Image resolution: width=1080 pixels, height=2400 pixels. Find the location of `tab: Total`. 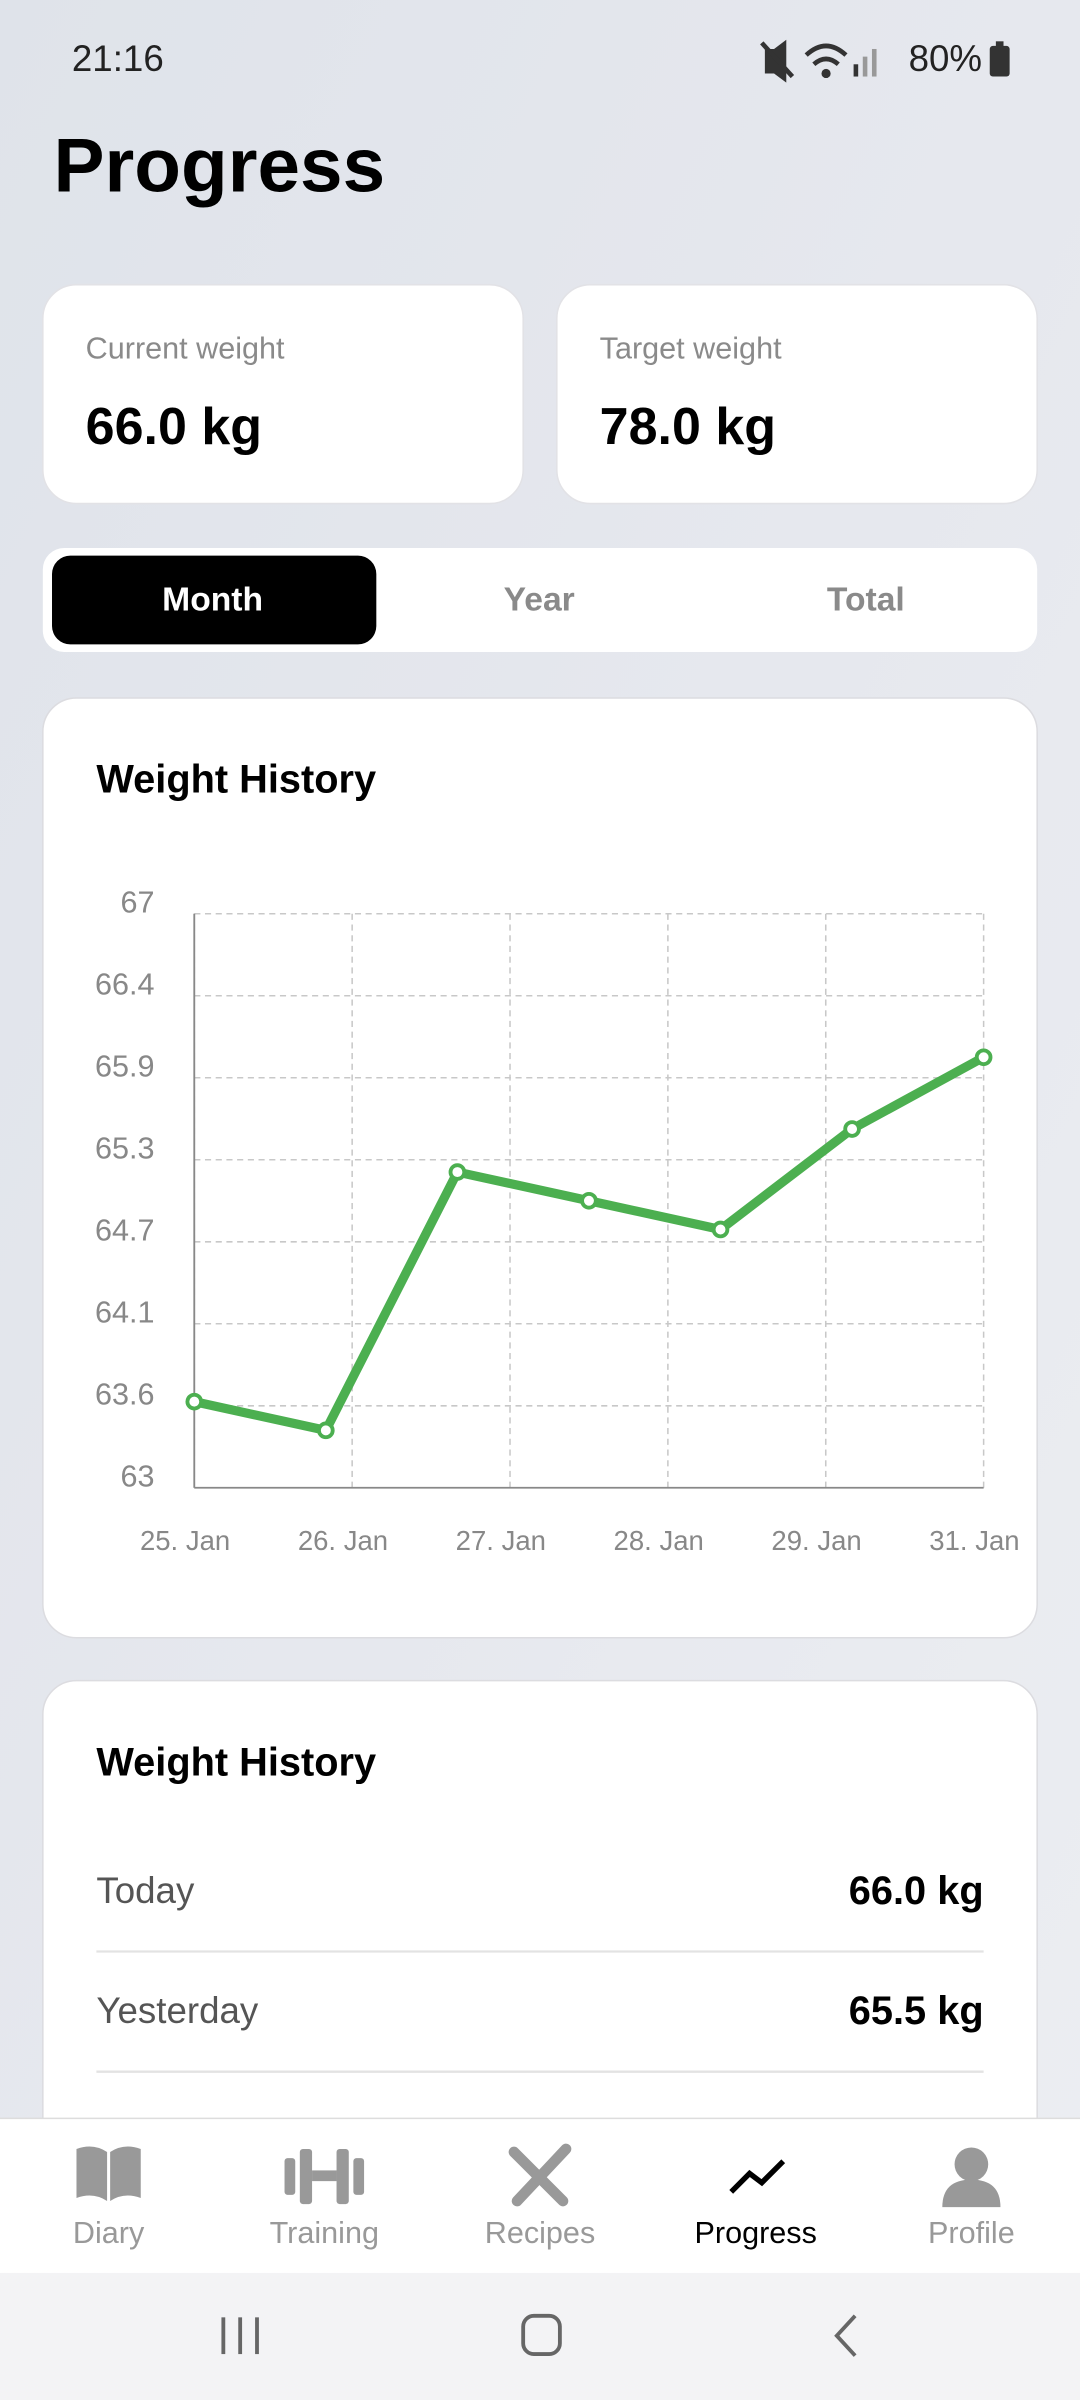

tab: Total is located at coordinates (866, 599).